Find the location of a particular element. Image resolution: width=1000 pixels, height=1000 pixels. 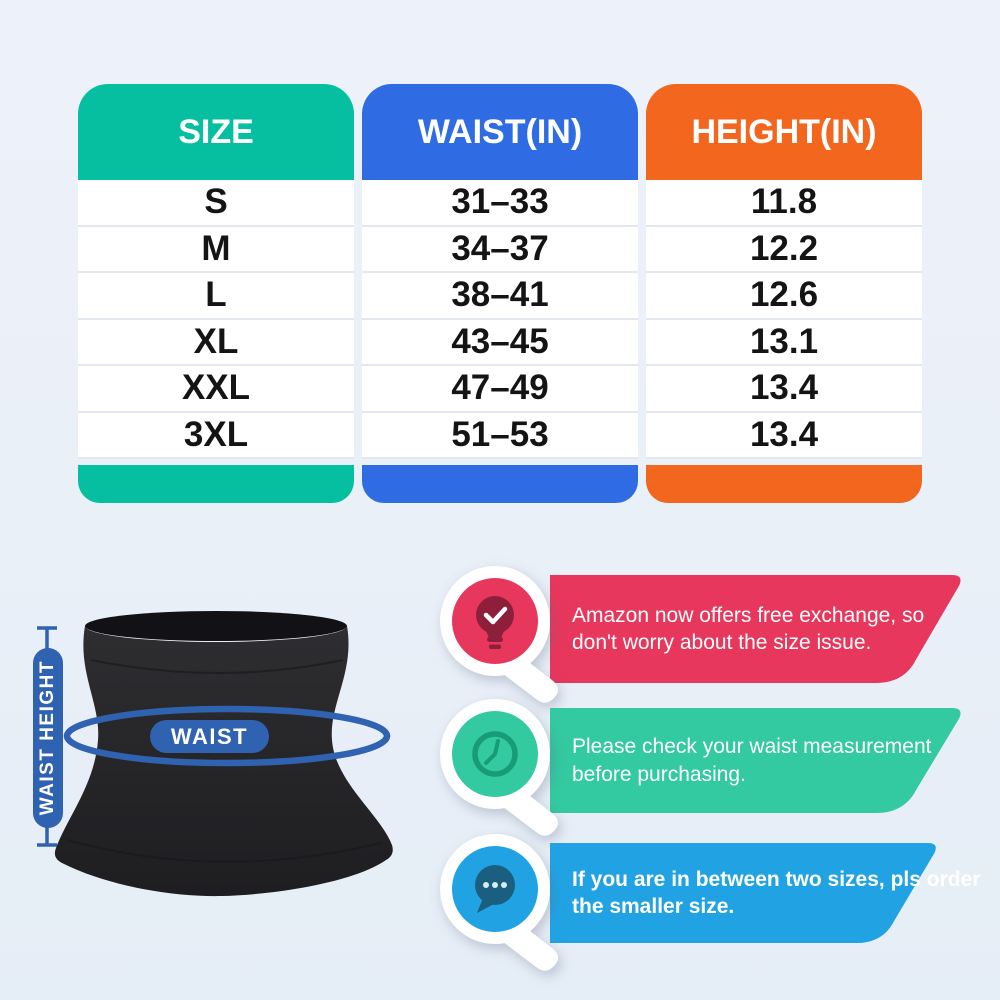

waist-measure-ellipse is located at coordinates (227, 736).